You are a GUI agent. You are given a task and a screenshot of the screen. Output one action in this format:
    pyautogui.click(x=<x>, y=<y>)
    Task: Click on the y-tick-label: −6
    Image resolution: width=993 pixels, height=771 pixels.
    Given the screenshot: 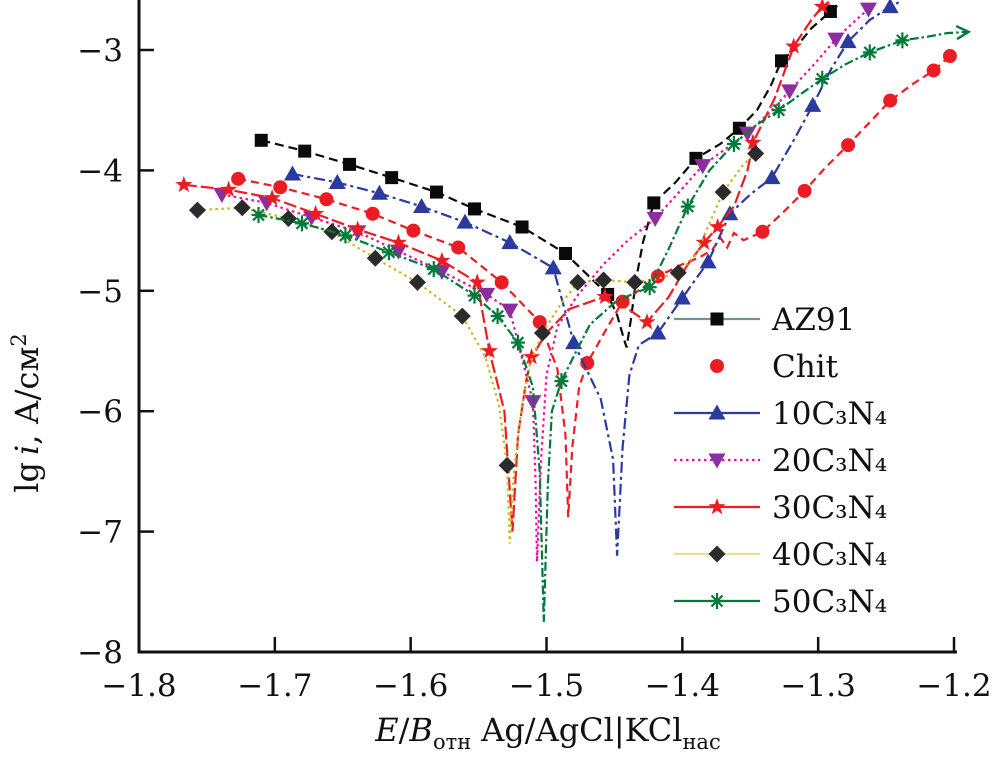 What is the action you would take?
    pyautogui.click(x=100, y=412)
    